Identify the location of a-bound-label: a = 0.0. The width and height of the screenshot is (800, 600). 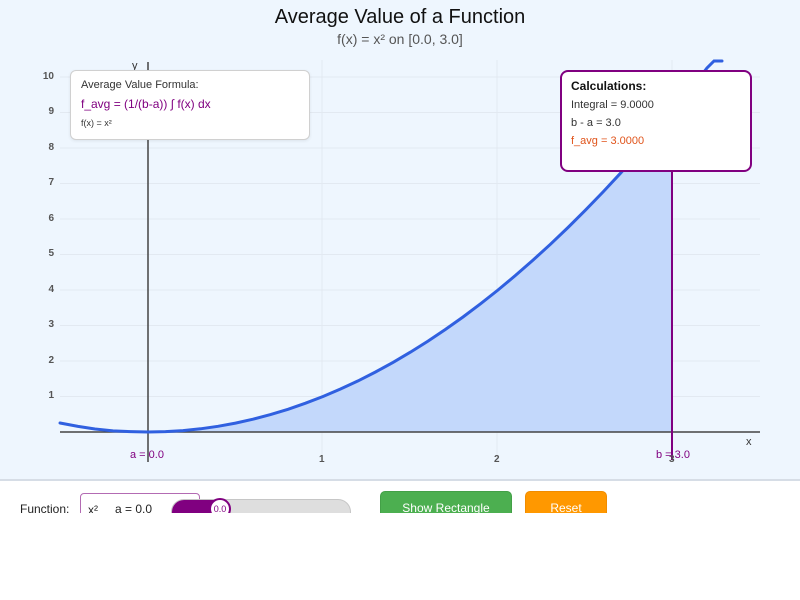
(147, 455).